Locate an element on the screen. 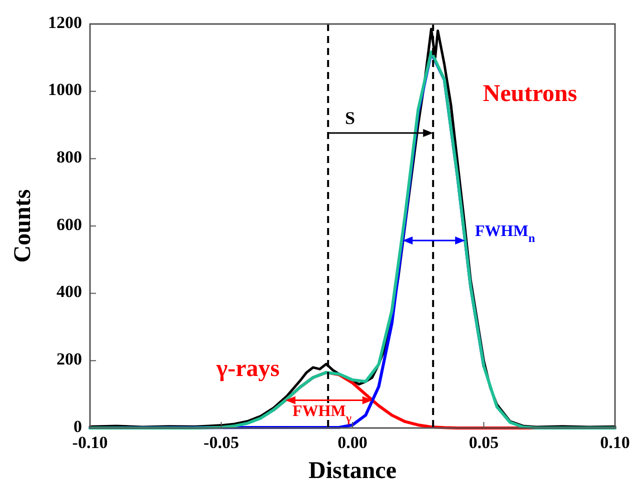 The width and height of the screenshot is (644, 484). x-tick-label: 0.05 is located at coordinates (483, 442).